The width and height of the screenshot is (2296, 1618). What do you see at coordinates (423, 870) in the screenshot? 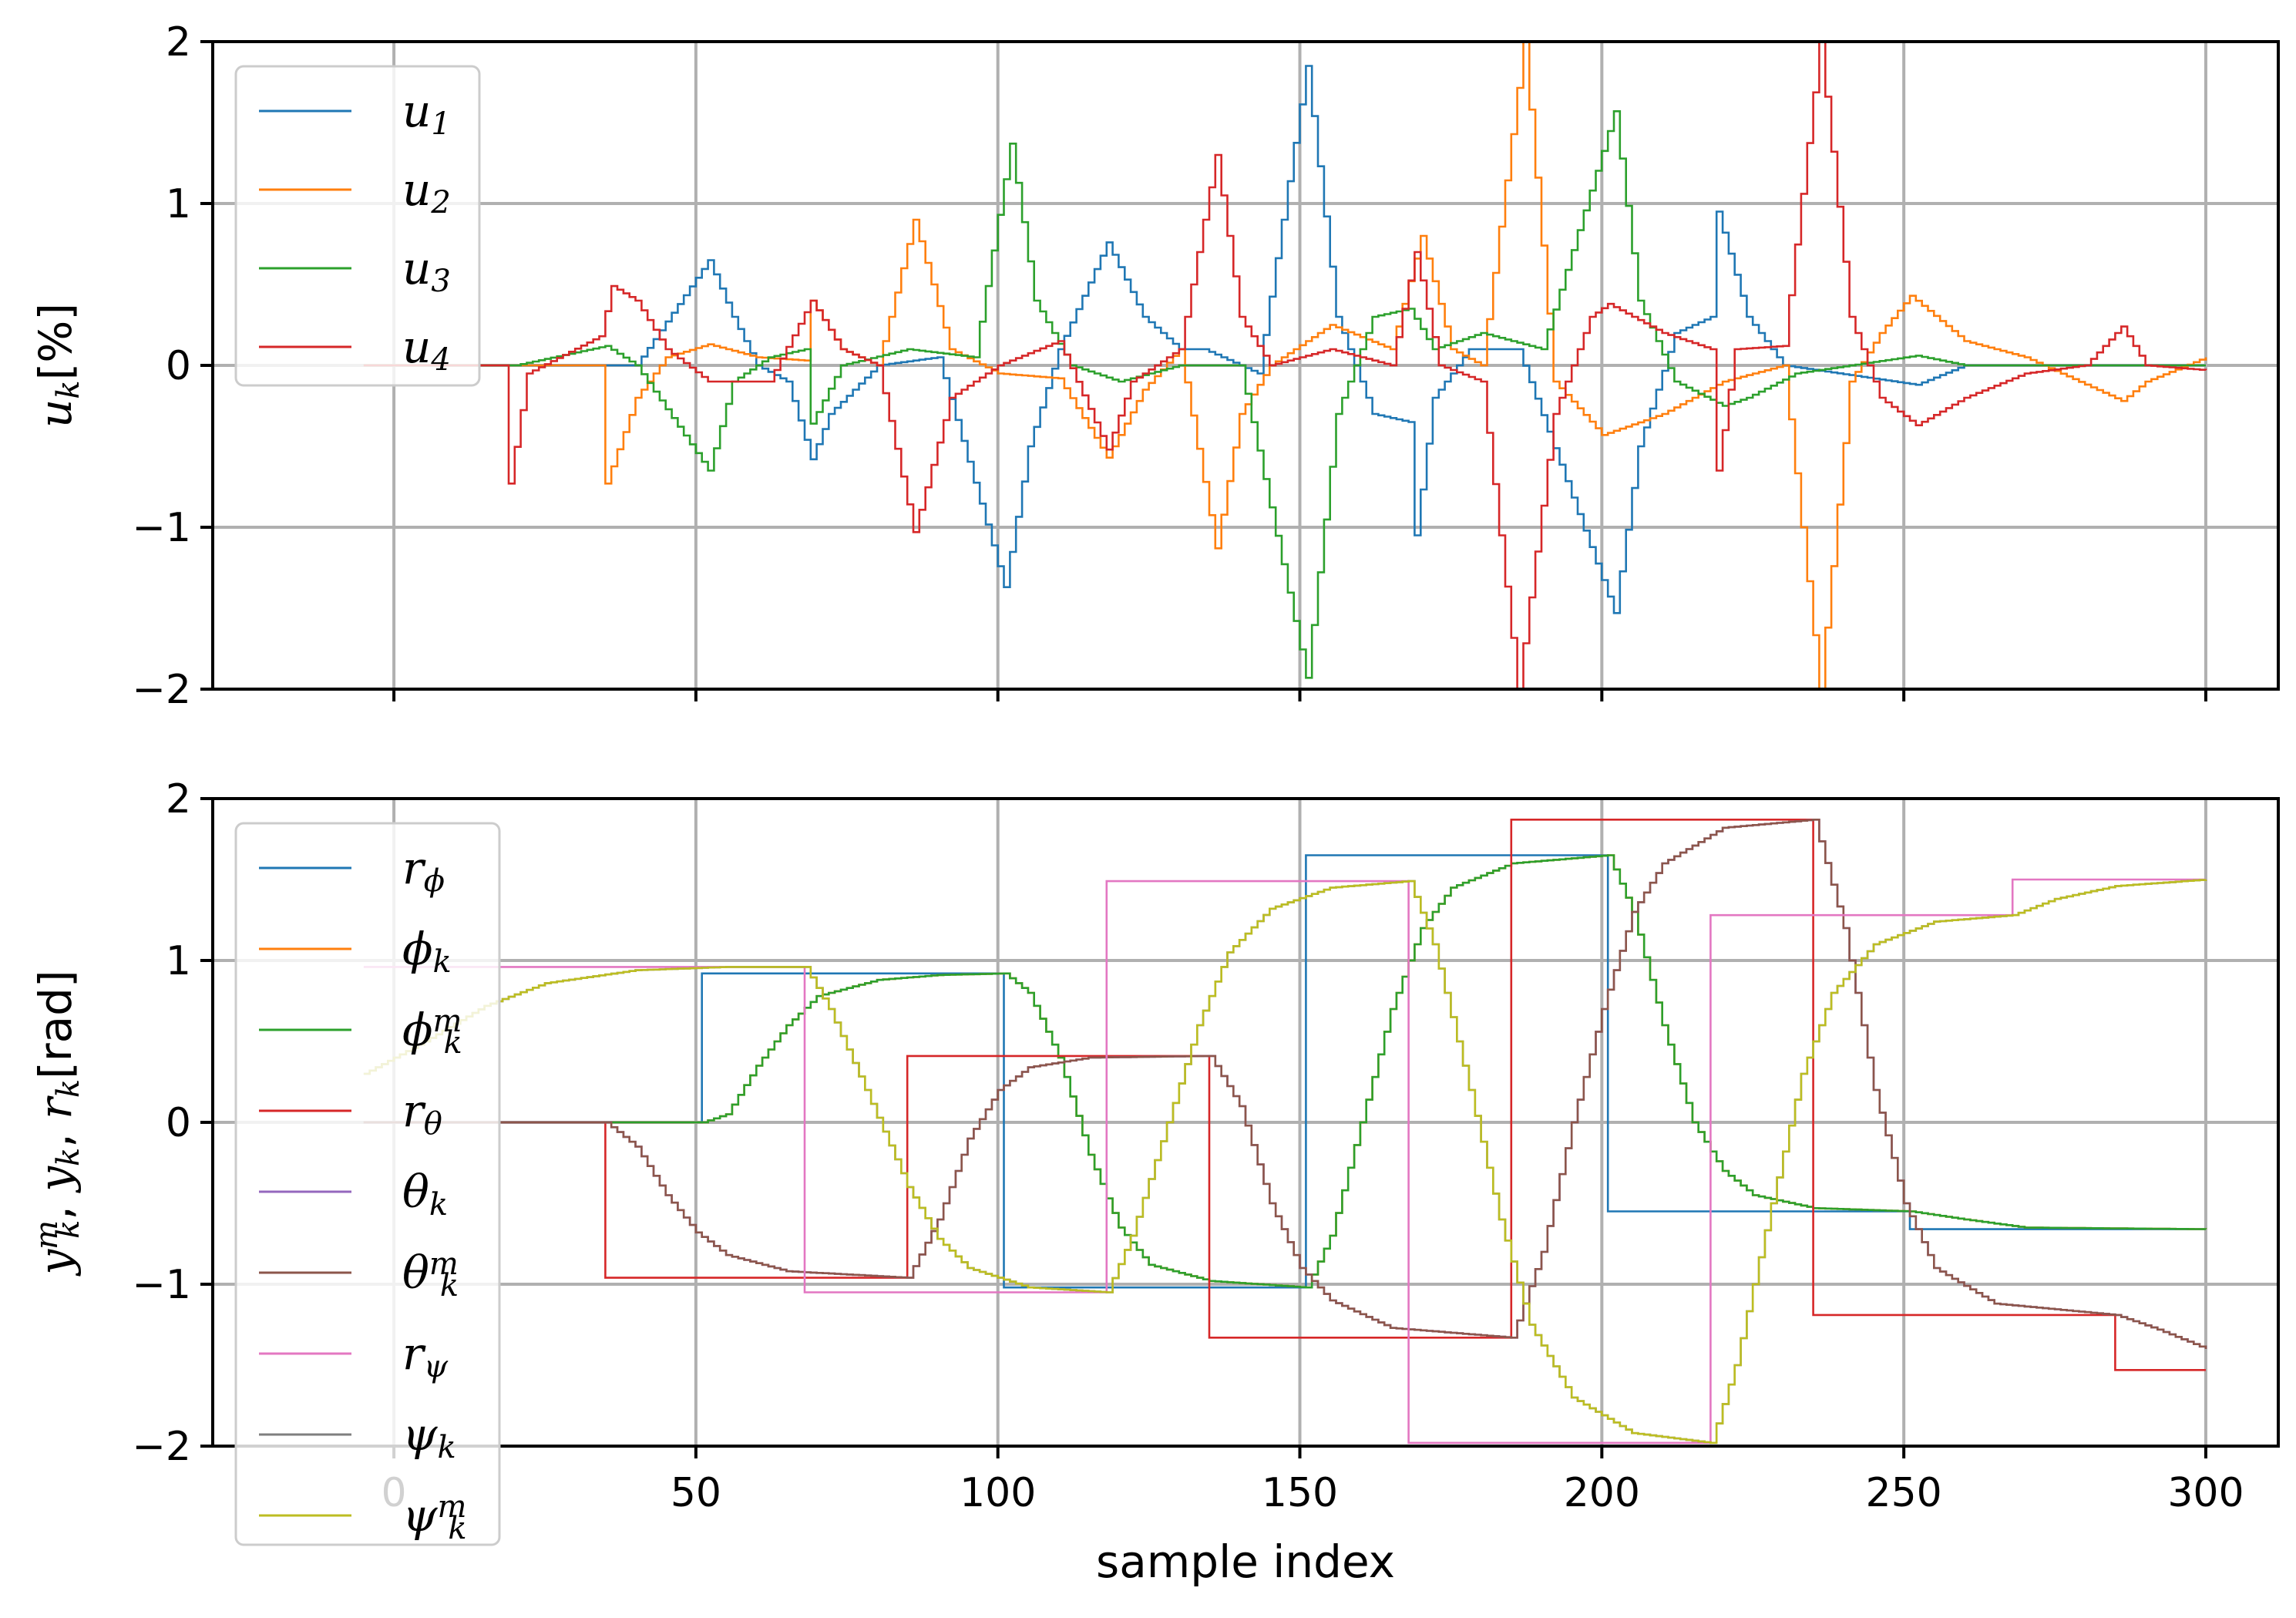
I see `legend-label: rϕ` at bounding box center [423, 870].